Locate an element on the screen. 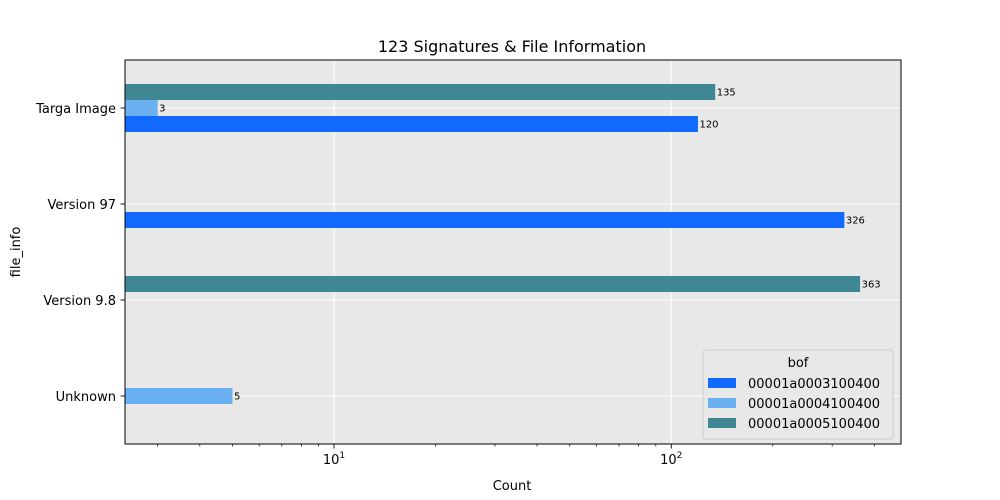 The width and height of the screenshot is (1000, 500). bar-value-label: 363 is located at coordinates (871, 285).